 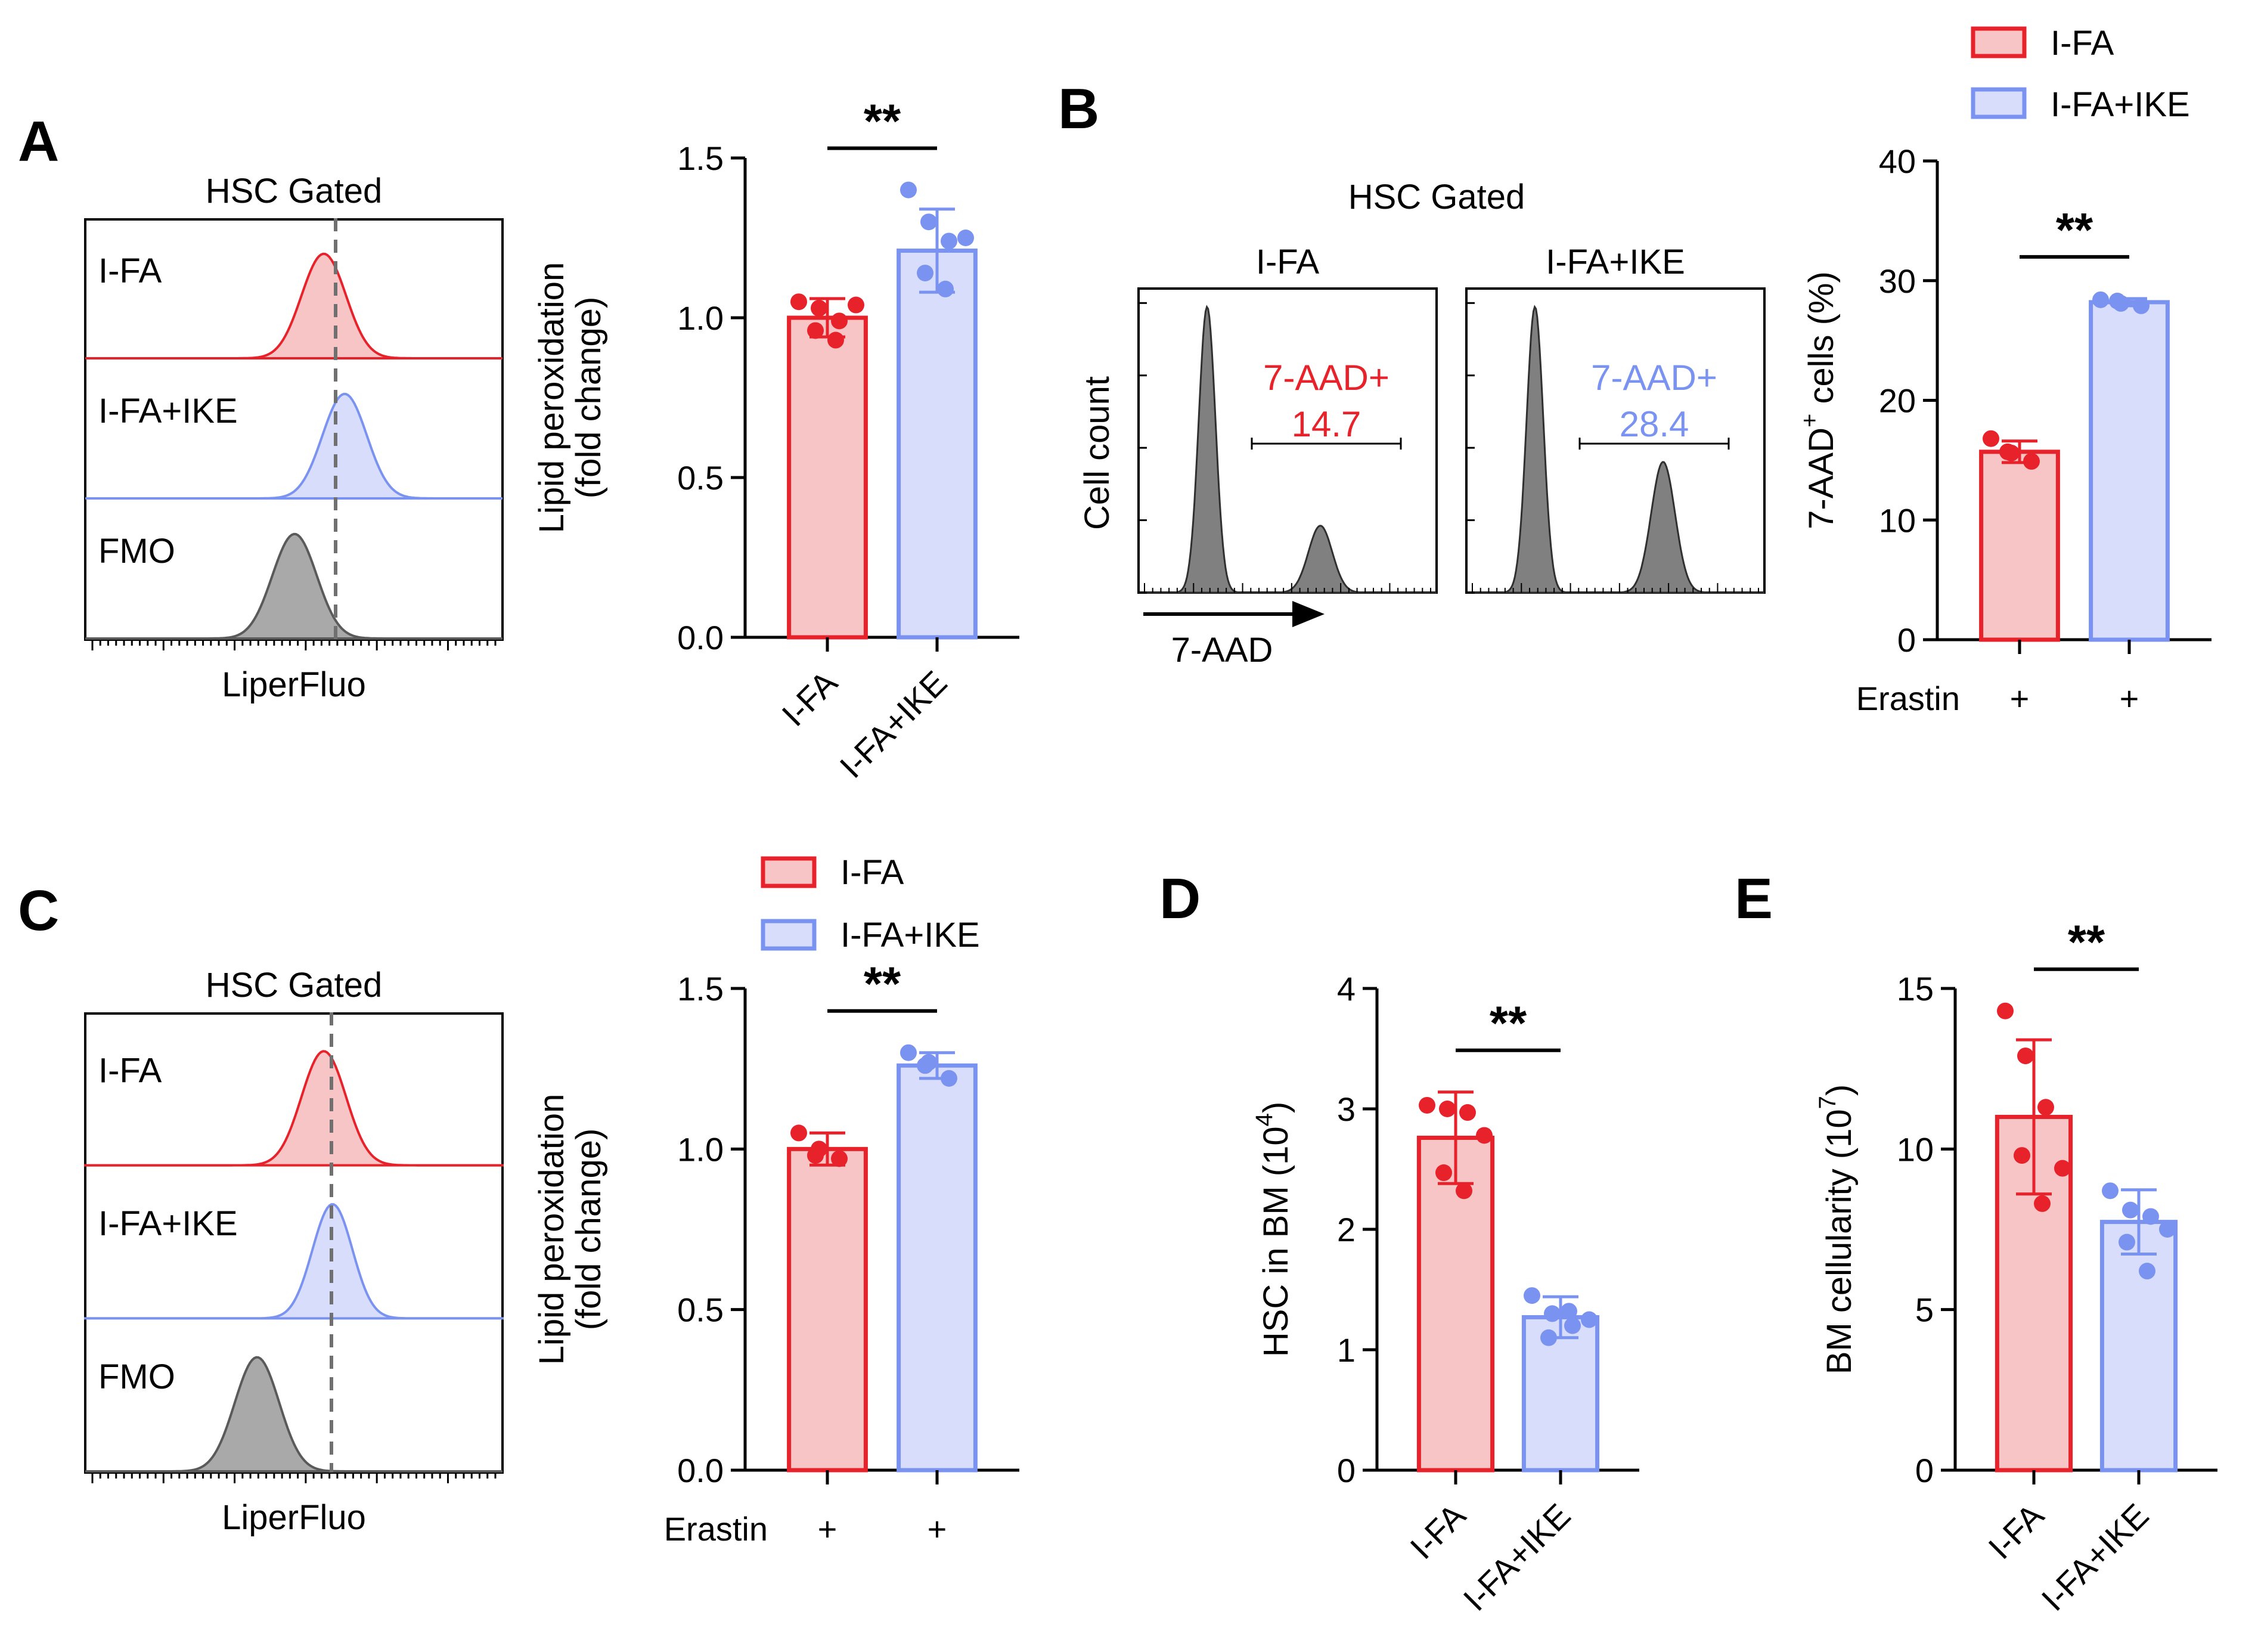 I want to click on b-ylabel-sup: +, so click(x=1810, y=420).